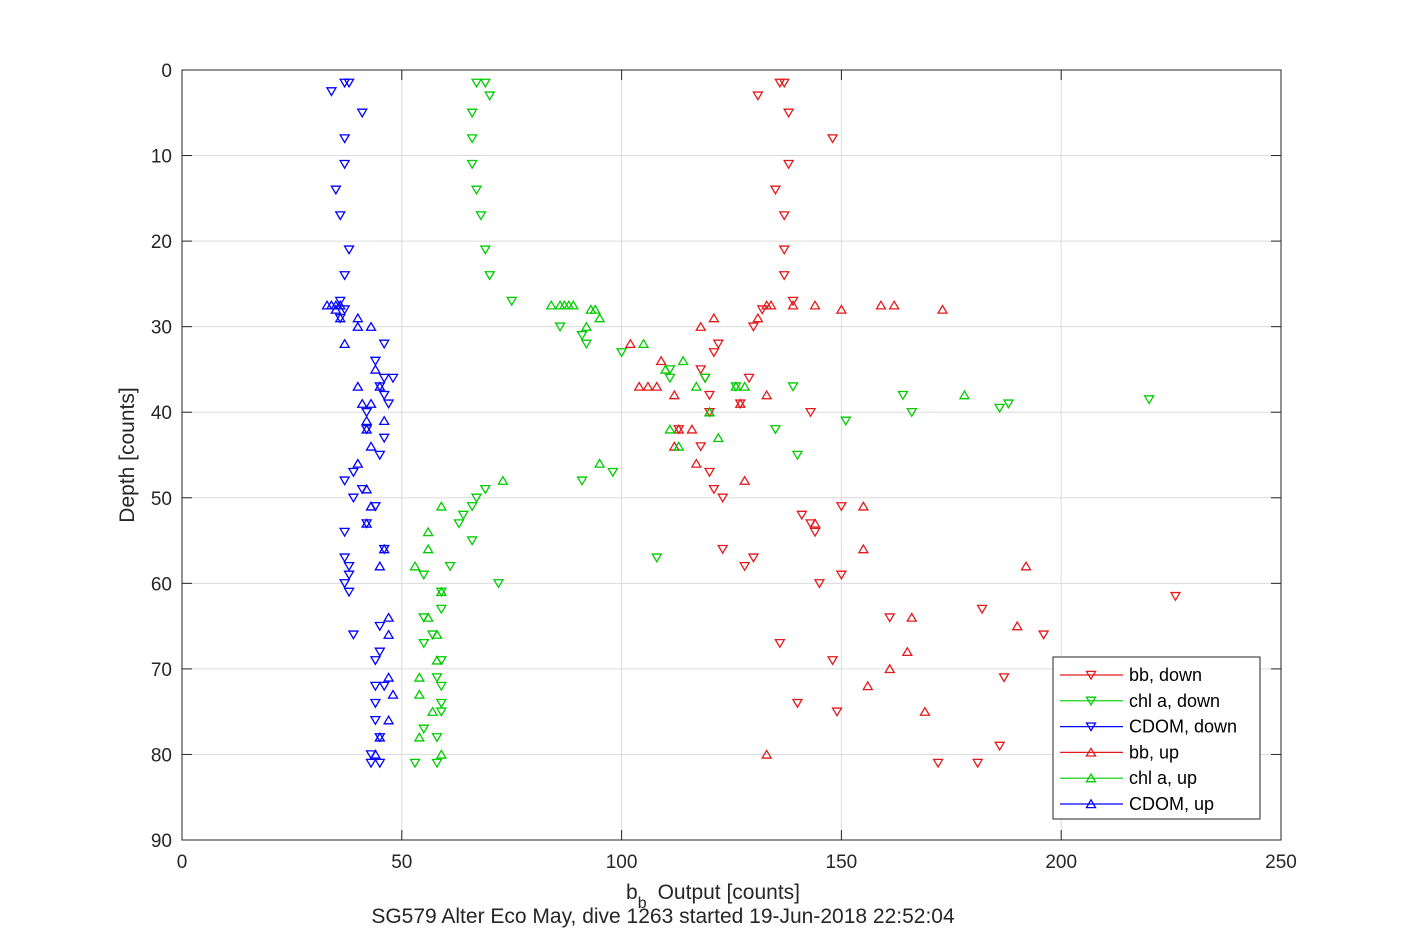 The height and width of the screenshot is (945, 1417). I want to click on legend-label: bb, down, so click(1165, 675).